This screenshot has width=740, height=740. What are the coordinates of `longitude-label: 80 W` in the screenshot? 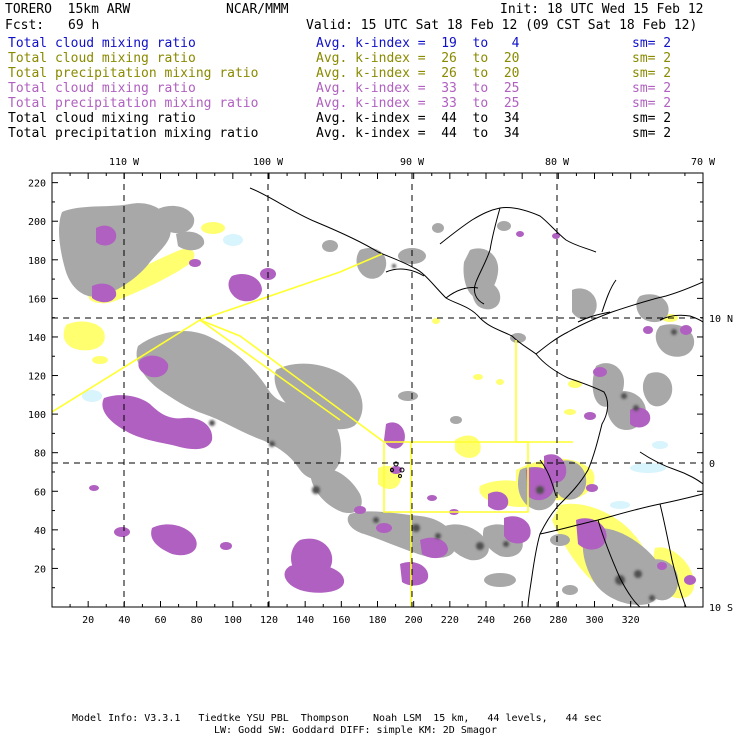 It's located at (557, 162).